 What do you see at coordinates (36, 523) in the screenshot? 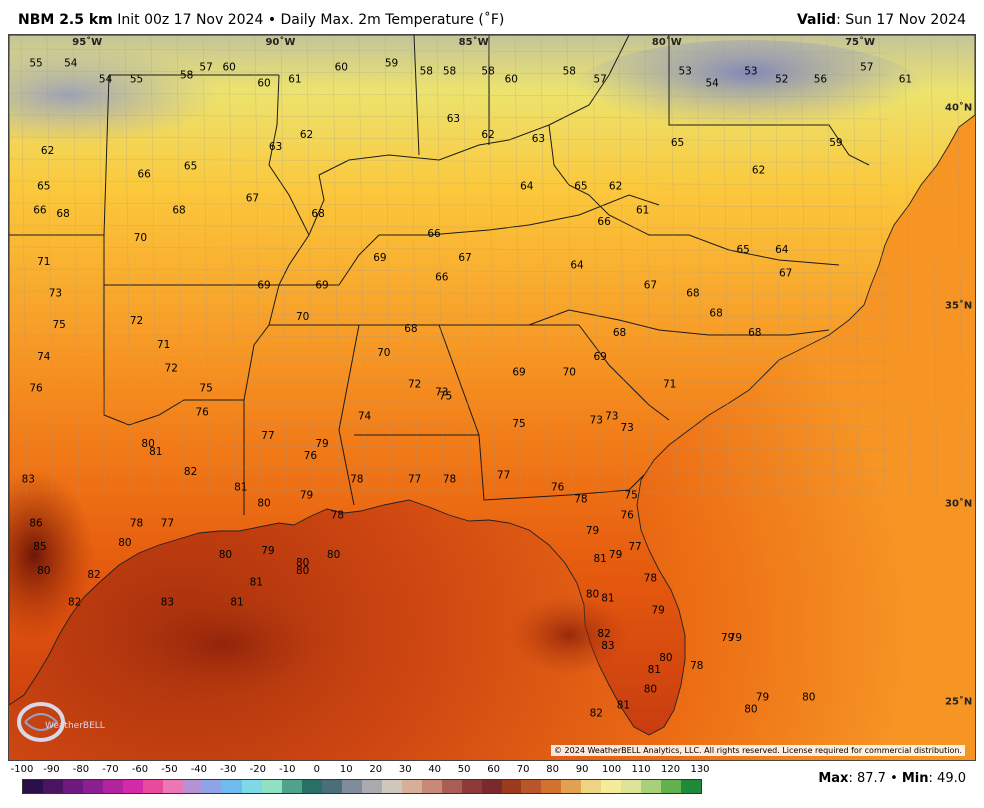
I see `station-temperature-value: 86` at bounding box center [36, 523].